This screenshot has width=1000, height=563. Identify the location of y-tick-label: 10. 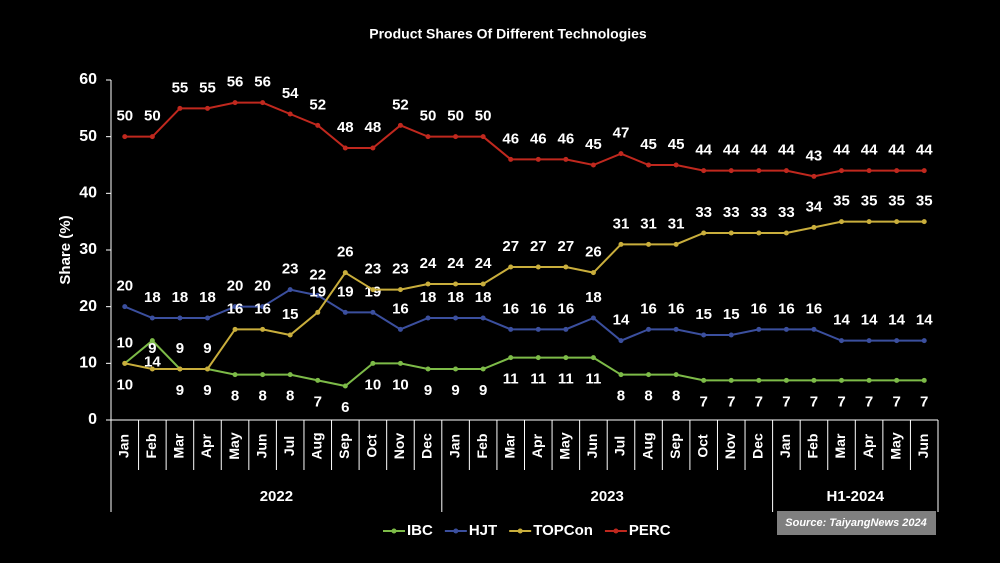
(88, 363).